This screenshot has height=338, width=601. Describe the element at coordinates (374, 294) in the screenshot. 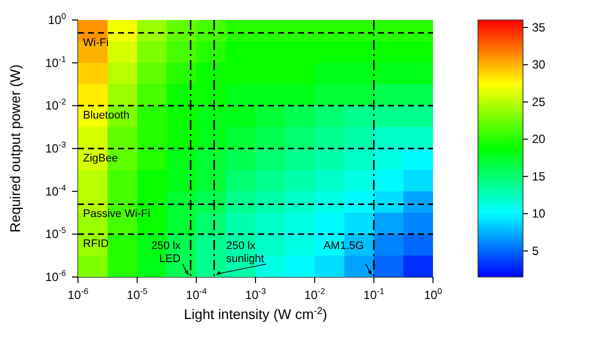

I see `x-tick-label: 10$^{-1}$` at that location.